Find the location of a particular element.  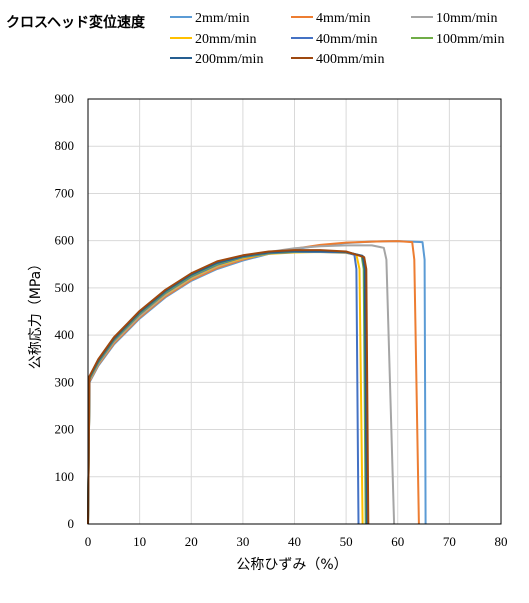

y-tick-label: 200 is located at coordinates (65, 429).